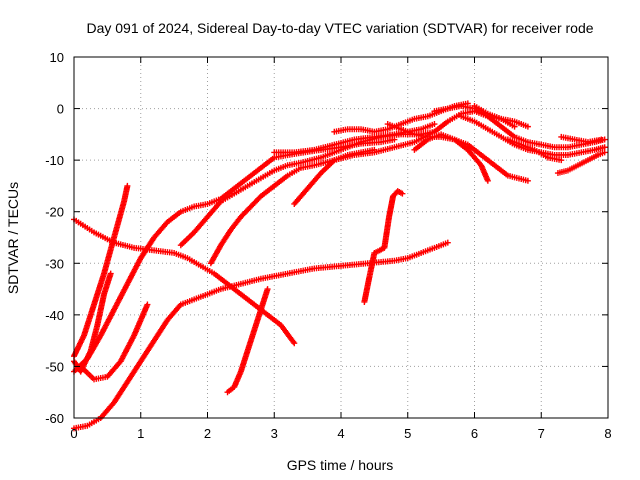  I want to click on x-tick-label: 5, so click(407, 433).